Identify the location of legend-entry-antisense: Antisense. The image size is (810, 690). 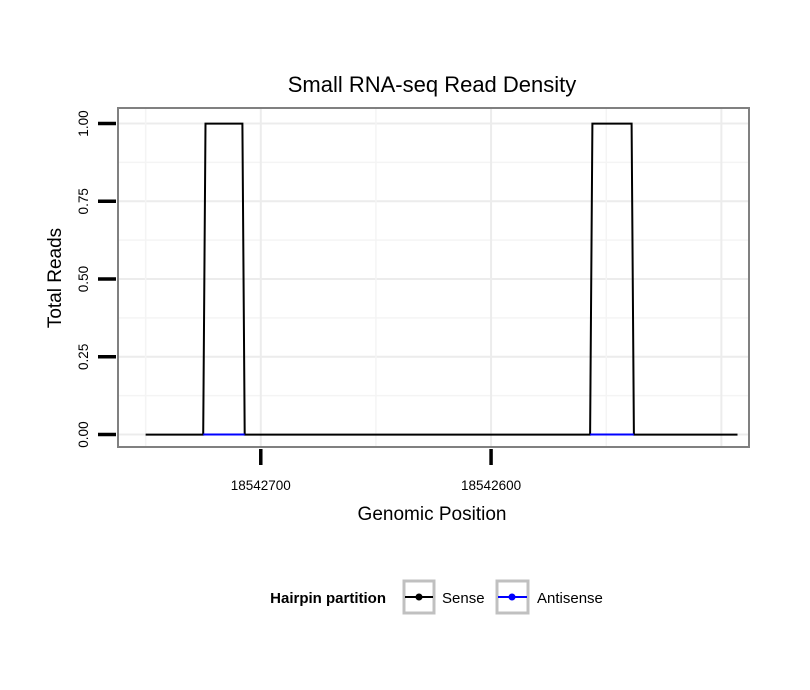
(549, 597).